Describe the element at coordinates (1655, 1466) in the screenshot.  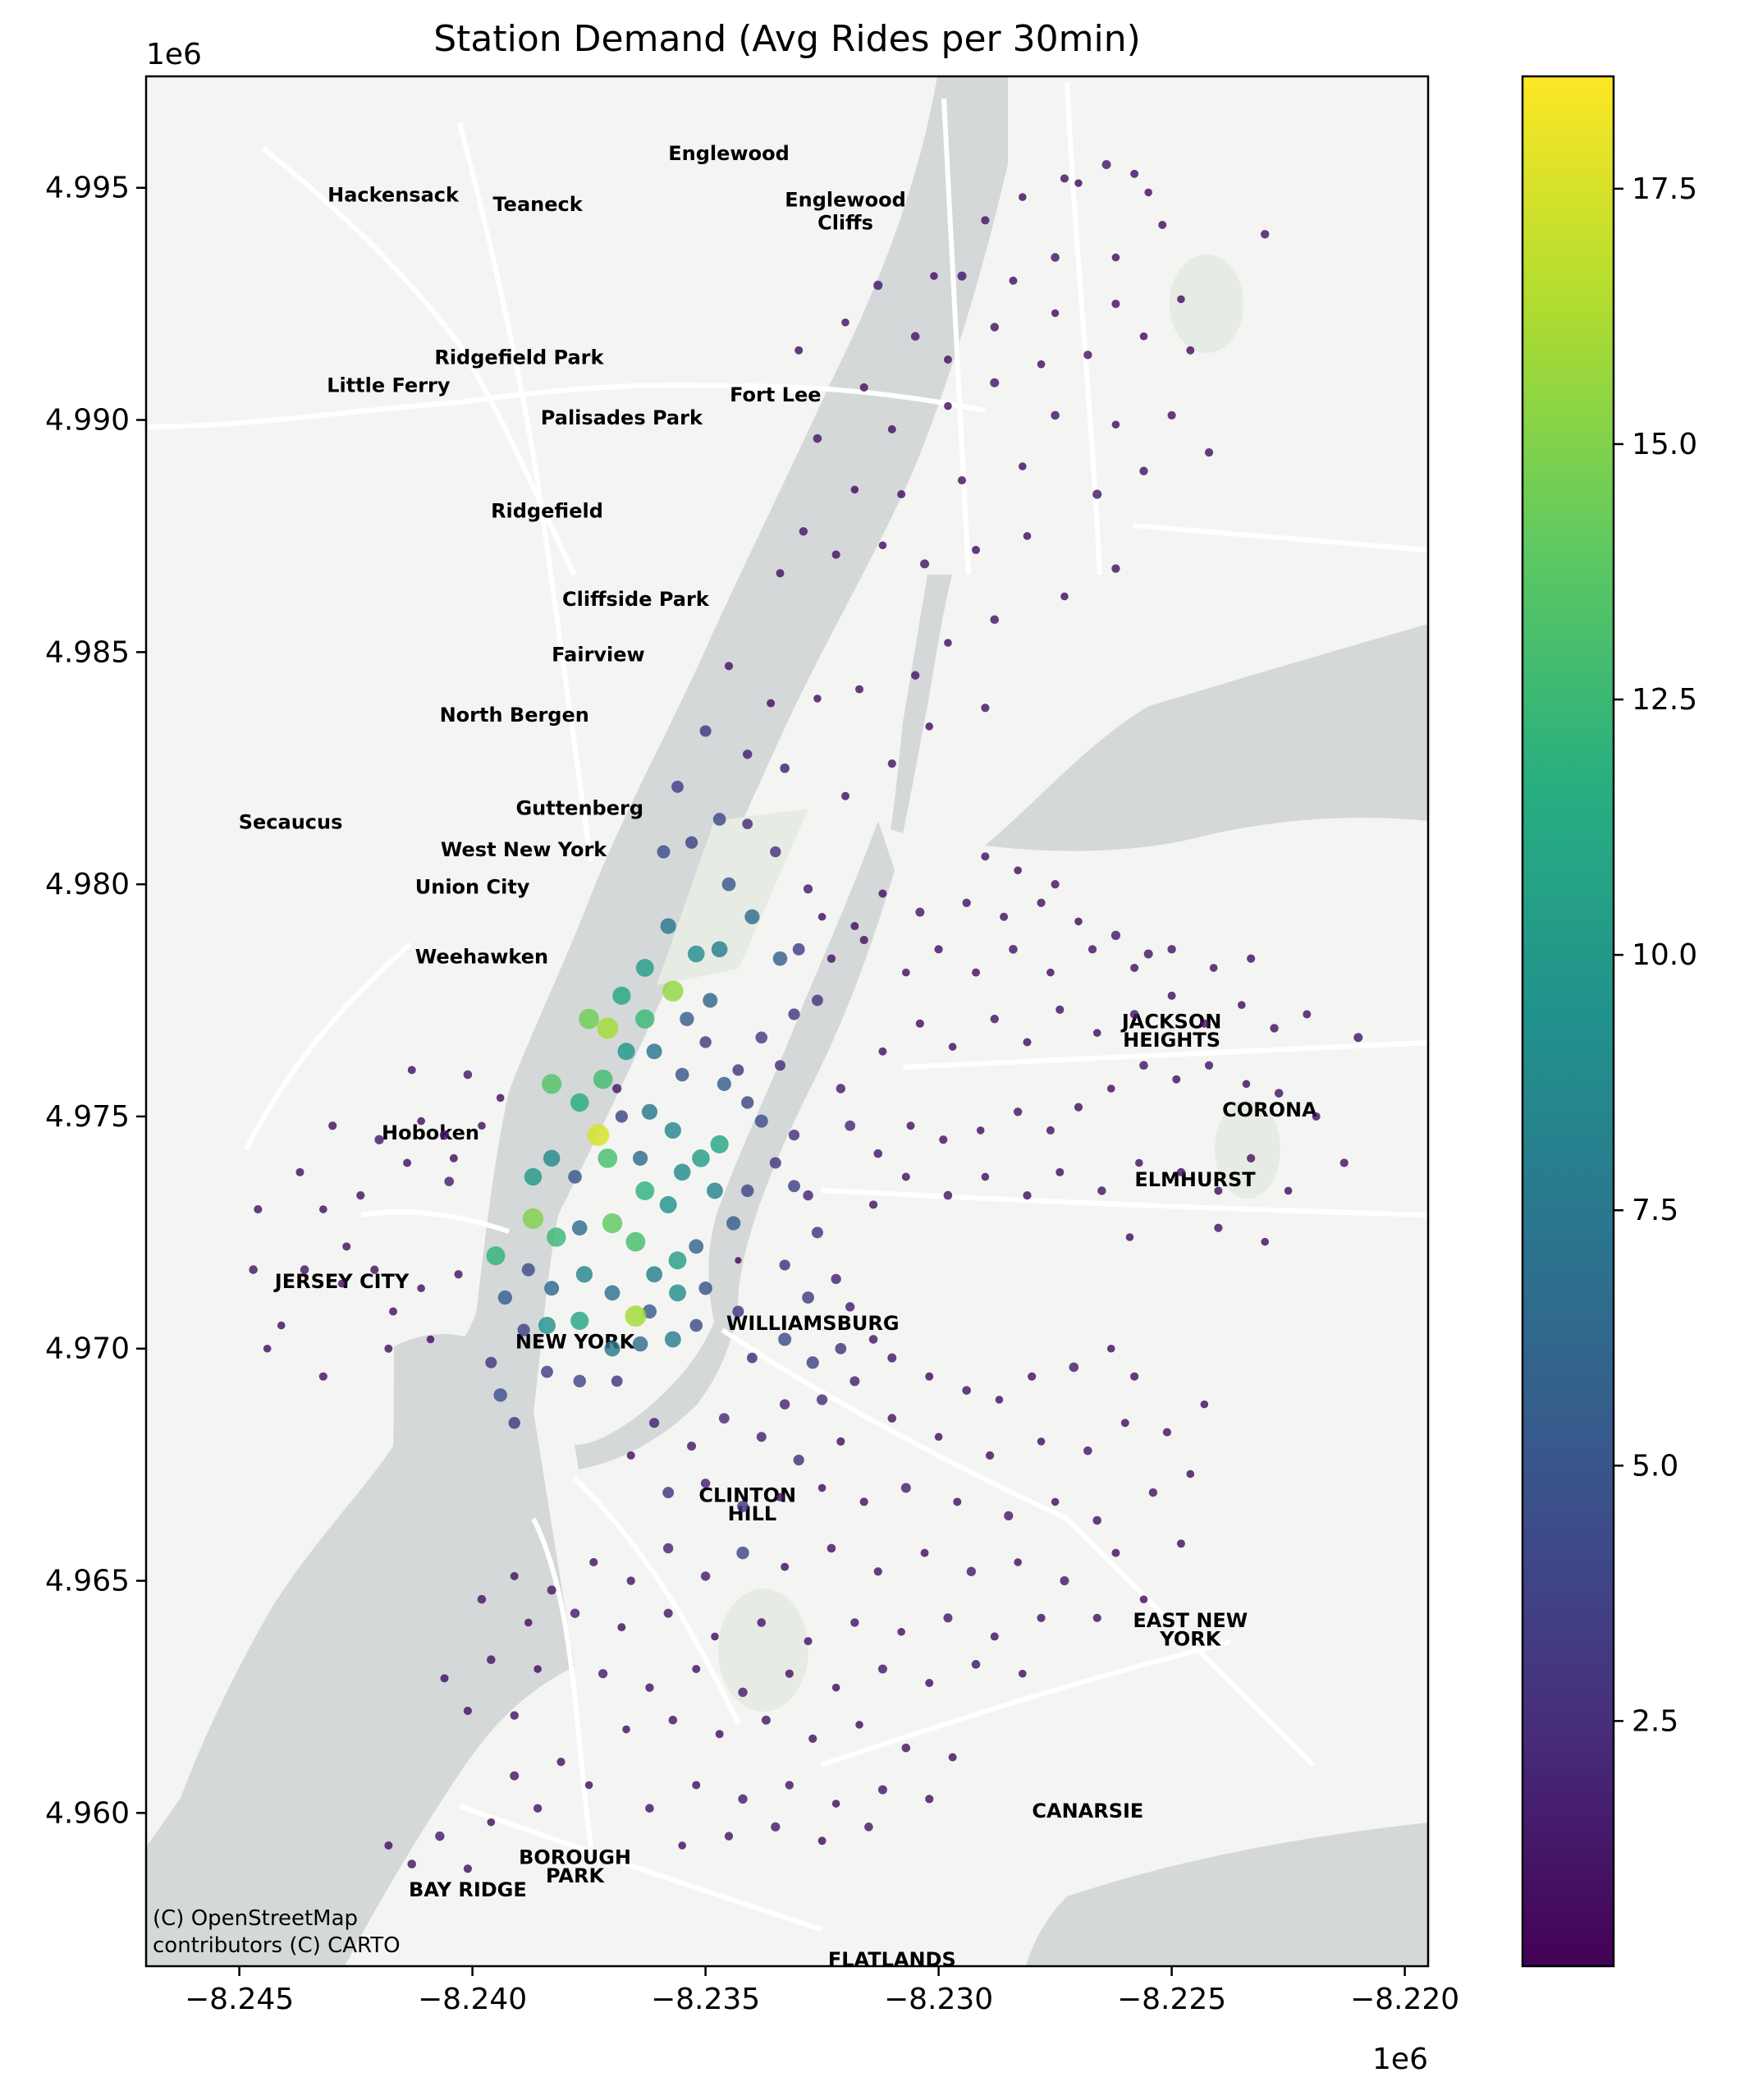
I see `colorbar-tick-label: 5.0` at that location.